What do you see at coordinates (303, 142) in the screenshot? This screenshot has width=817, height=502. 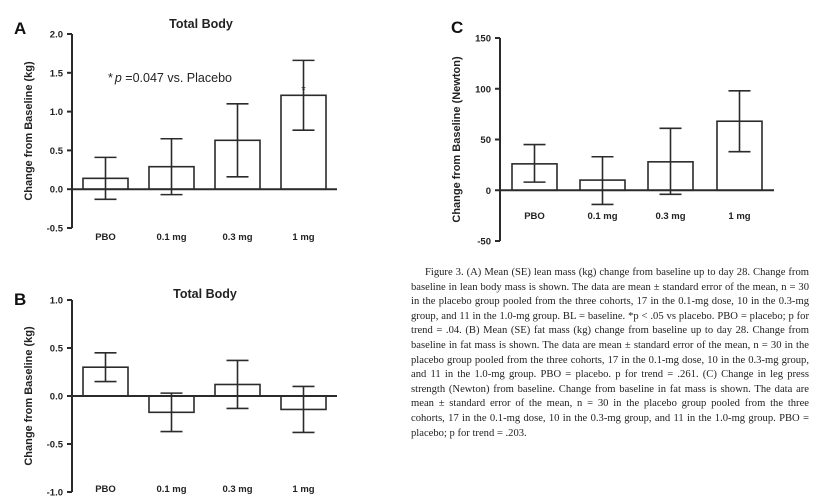 I see `bar` at bounding box center [303, 142].